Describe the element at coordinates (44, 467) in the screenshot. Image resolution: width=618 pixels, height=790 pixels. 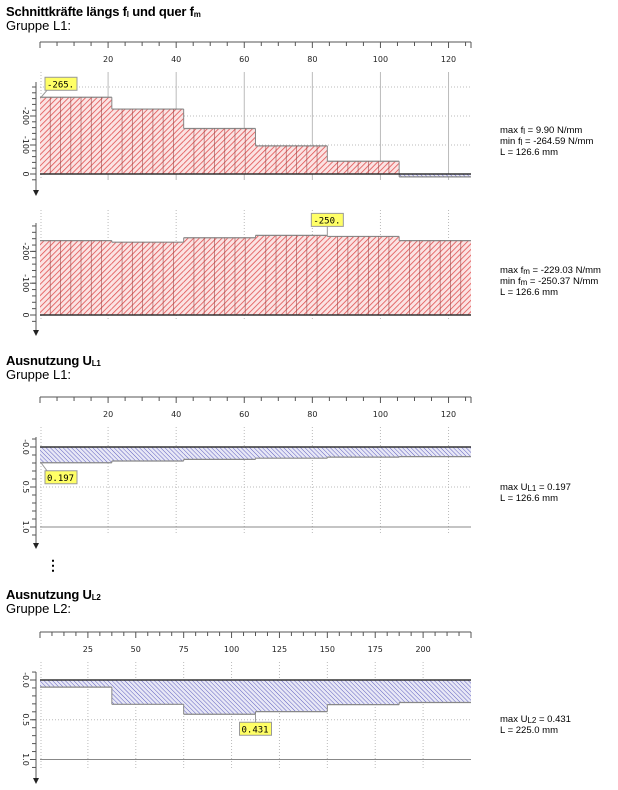
I see `callout-leader` at that location.